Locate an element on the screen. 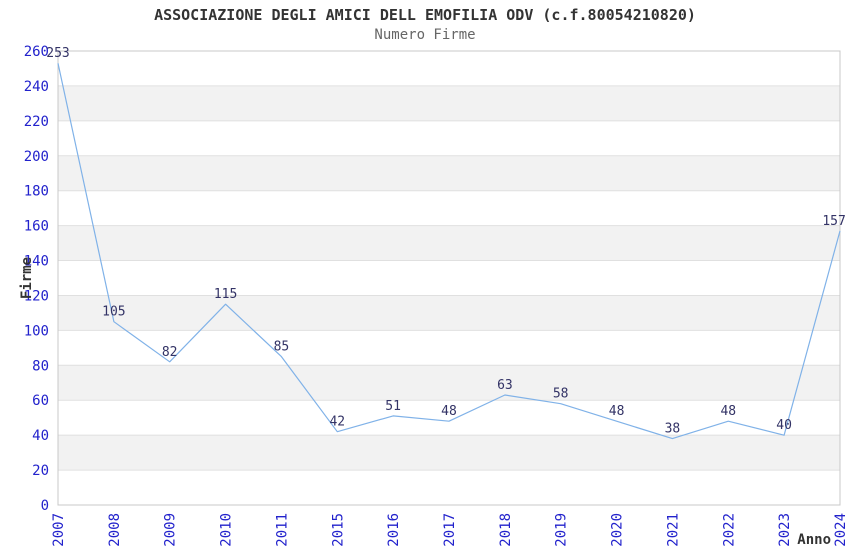  y-tick-label: 240 is located at coordinates (36, 87).